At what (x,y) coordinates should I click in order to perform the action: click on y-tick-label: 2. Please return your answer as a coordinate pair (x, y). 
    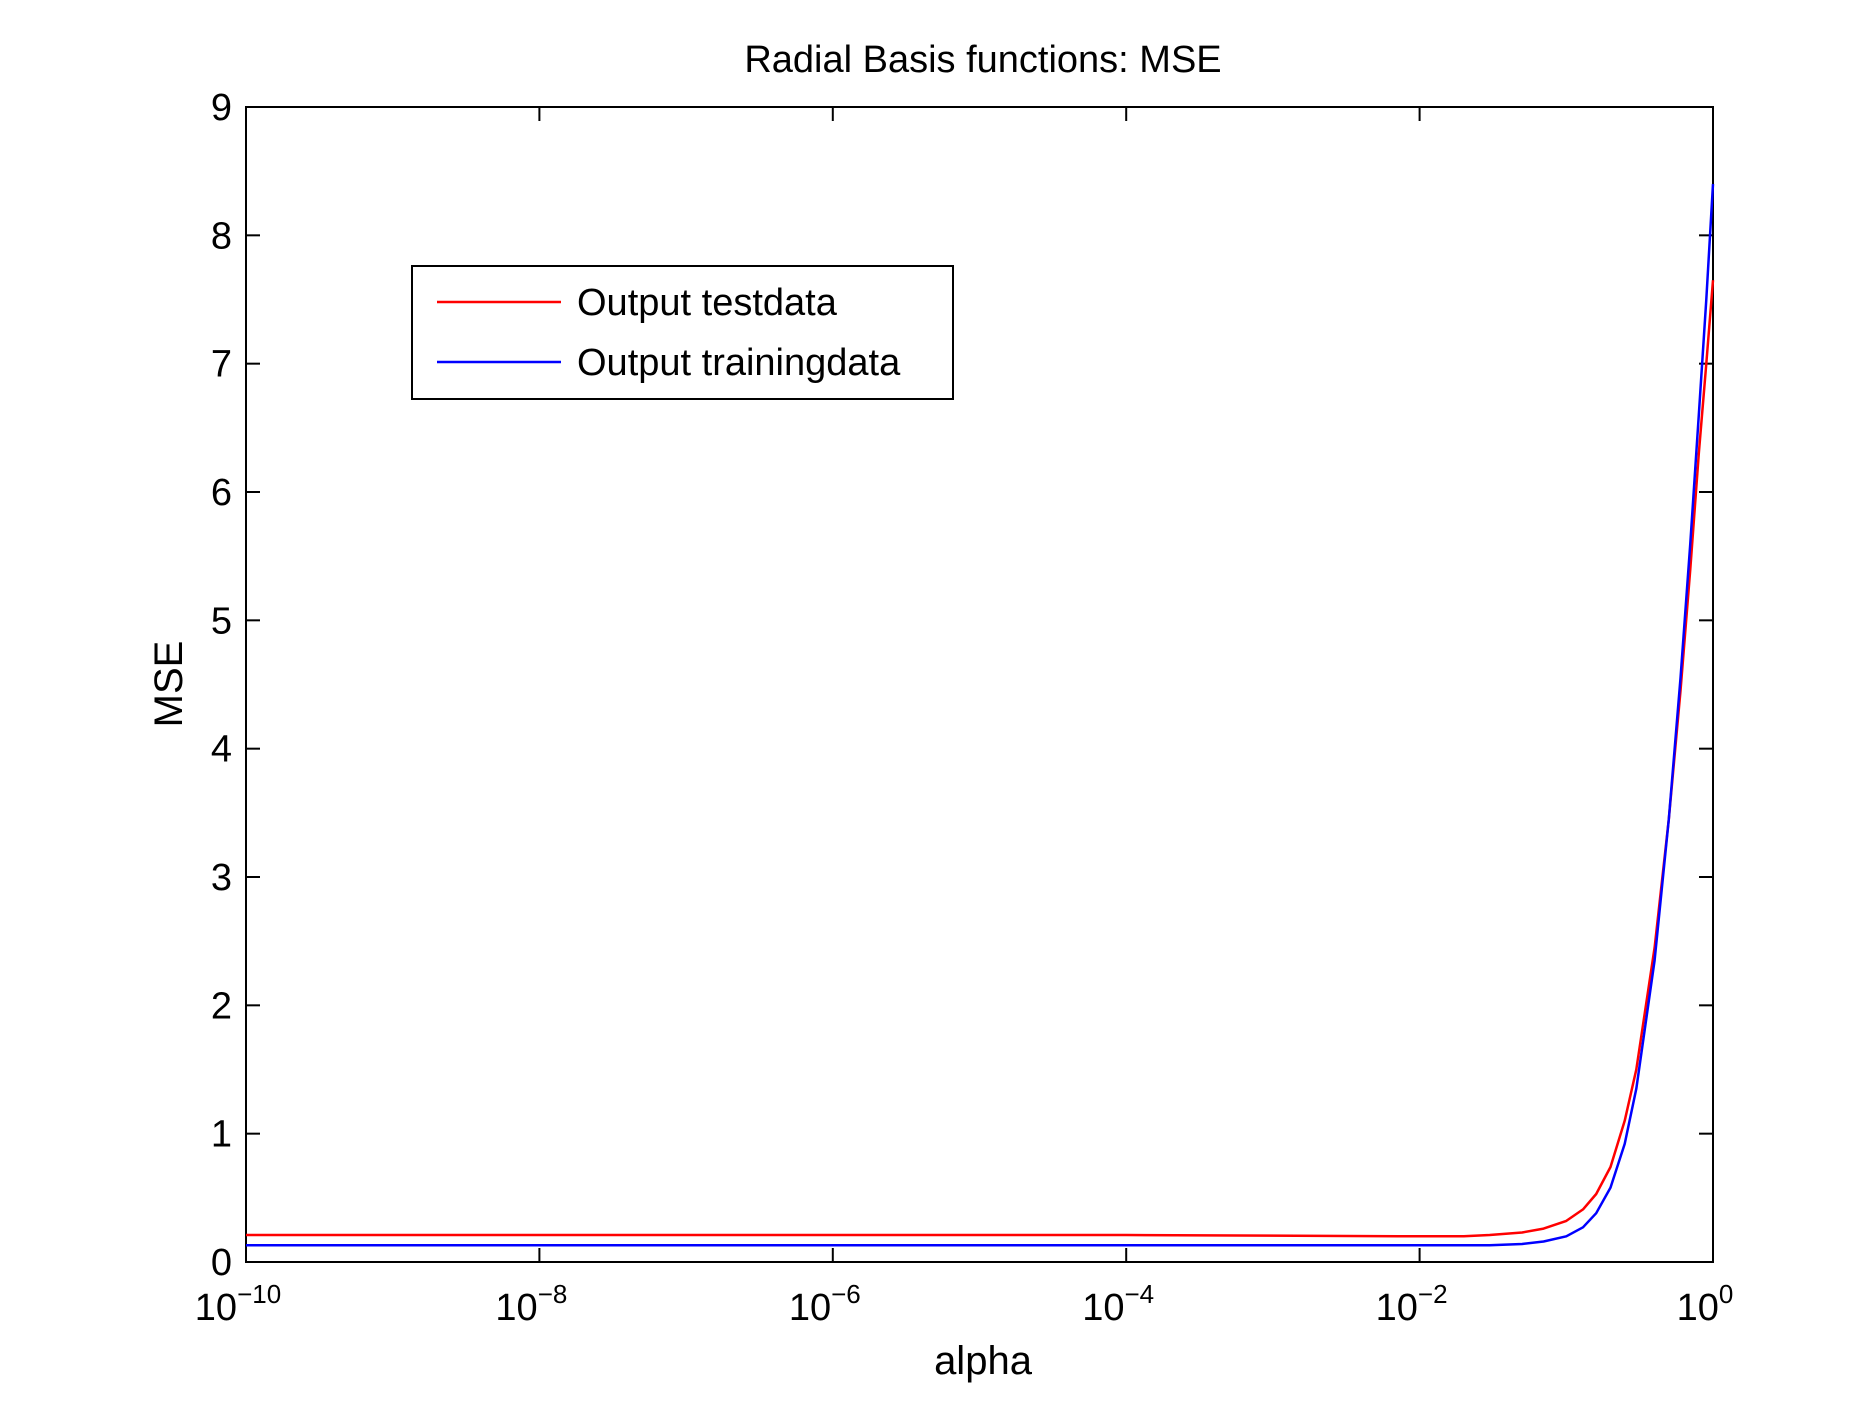
    Looking at the image, I should click on (221, 1006).